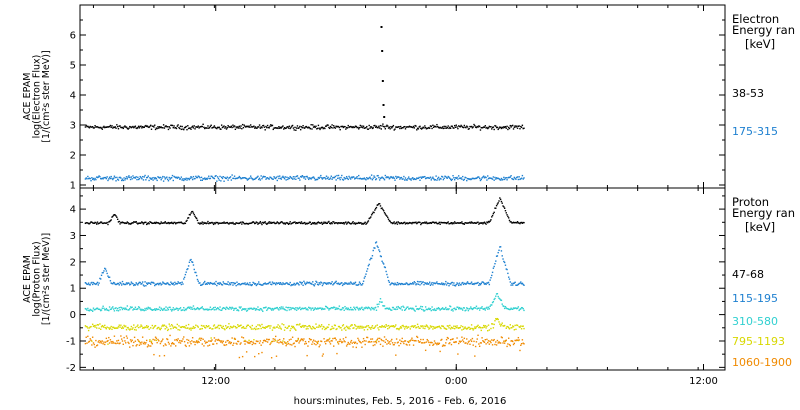 The width and height of the screenshot is (800, 410). Describe the element at coordinates (758, 341) in the screenshot. I see `legend-entry: 795-1193` at that location.